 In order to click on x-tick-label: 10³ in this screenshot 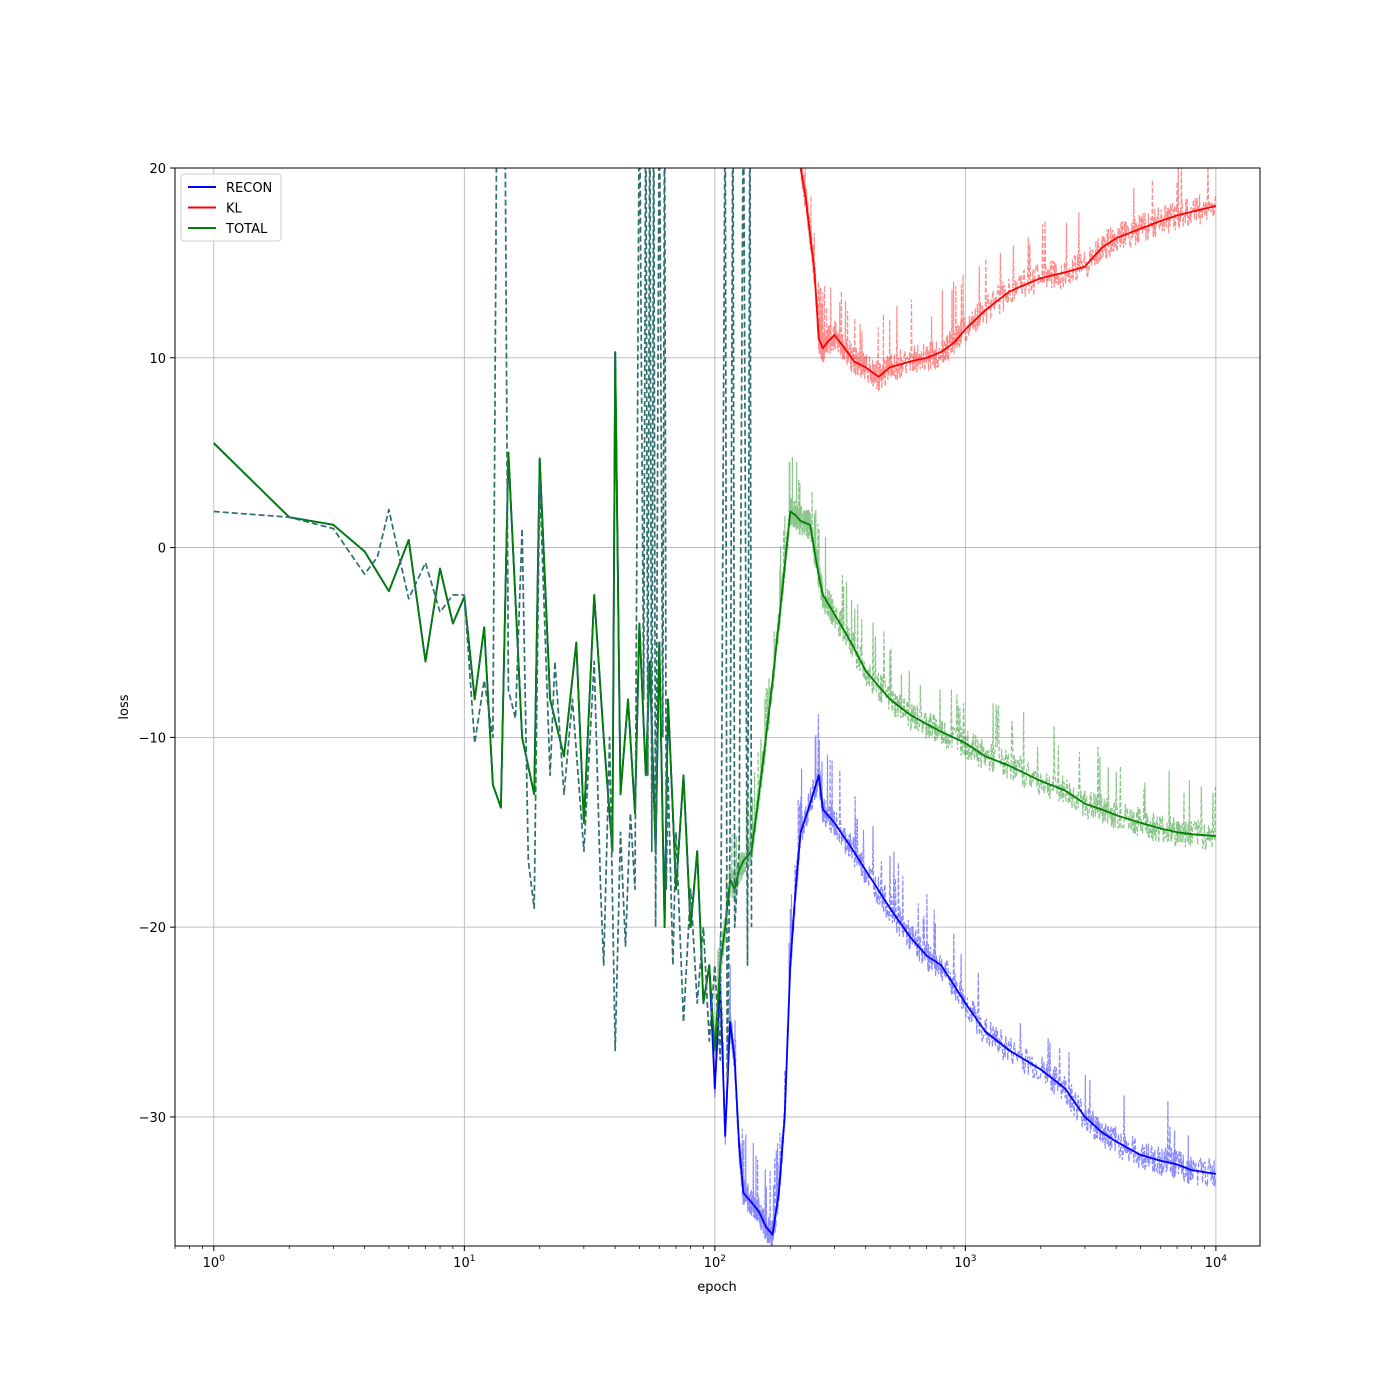, I will do `click(965, 1262)`.